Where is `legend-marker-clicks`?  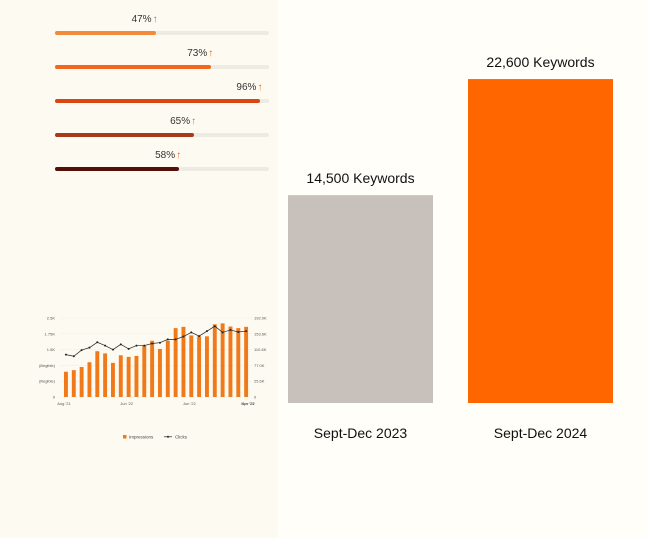
legend-marker-clicks is located at coordinates (168, 436).